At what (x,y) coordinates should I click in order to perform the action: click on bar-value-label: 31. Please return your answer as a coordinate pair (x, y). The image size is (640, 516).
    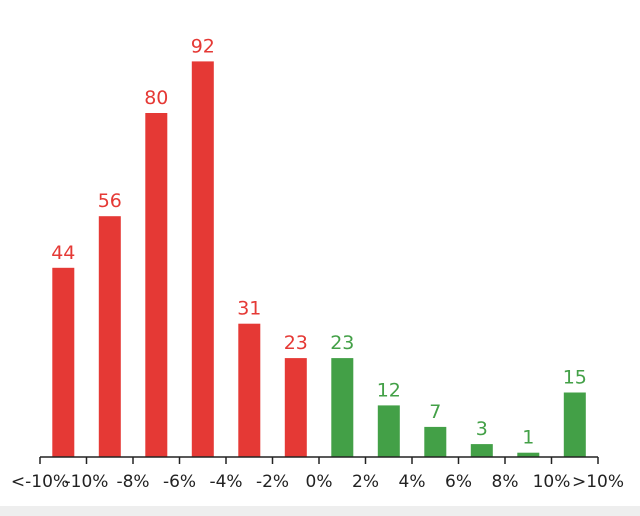
    Looking at the image, I should click on (249, 309).